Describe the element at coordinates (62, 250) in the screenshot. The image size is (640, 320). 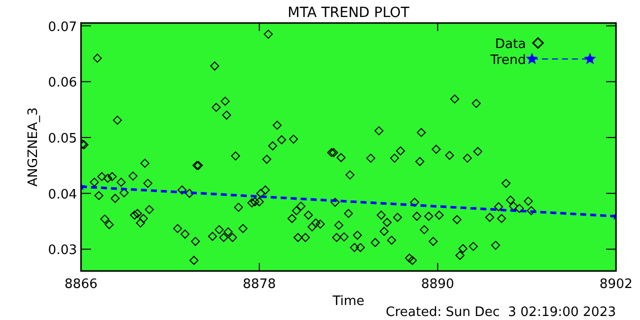
I see `y-tick-label: 0.03` at that location.